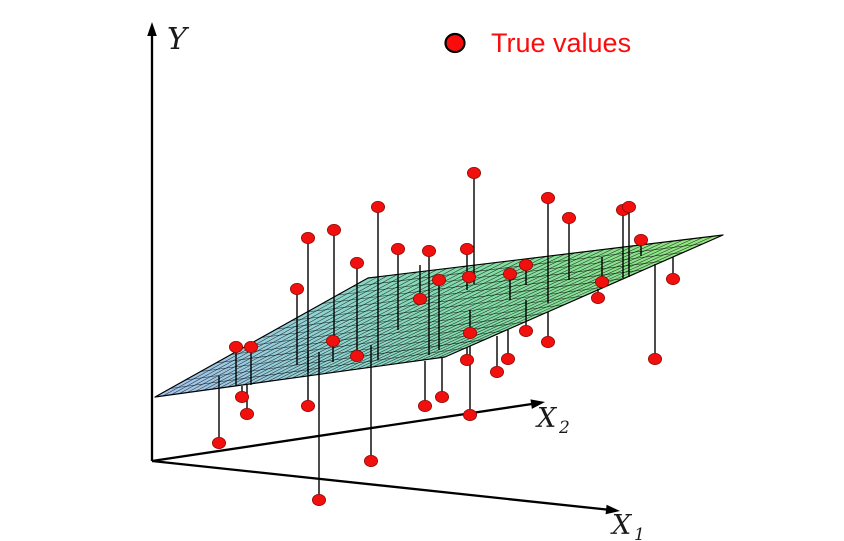 This screenshot has width=844, height=541. What do you see at coordinates (455, 43) in the screenshot?
I see `legend-marker-true-values` at bounding box center [455, 43].